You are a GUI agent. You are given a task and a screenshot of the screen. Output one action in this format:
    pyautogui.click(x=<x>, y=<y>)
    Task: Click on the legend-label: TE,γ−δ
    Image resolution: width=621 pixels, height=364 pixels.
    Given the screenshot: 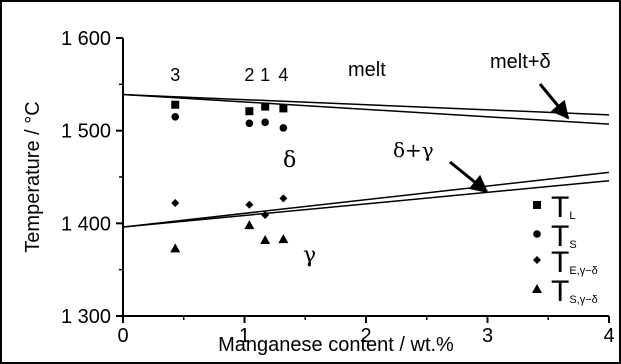 What is the action you would take?
    pyautogui.click(x=574, y=262)
    